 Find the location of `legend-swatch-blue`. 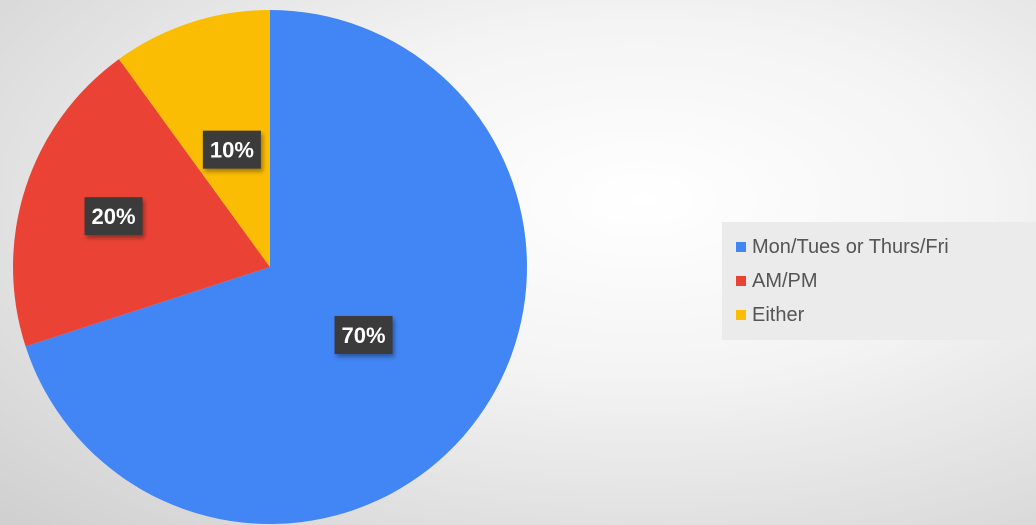

legend-swatch-blue is located at coordinates (741, 247).